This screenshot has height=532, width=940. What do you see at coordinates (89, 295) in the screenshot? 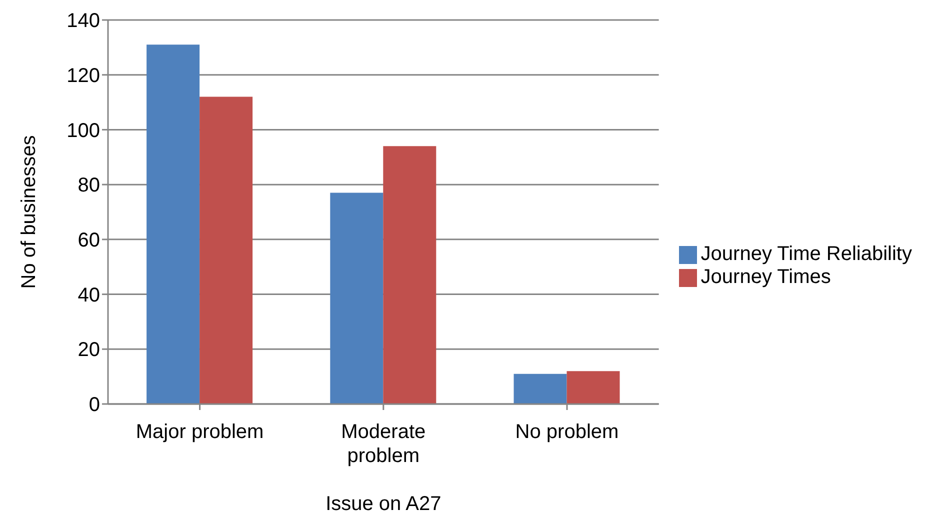
I see `y-tick-label: 40` at bounding box center [89, 295].